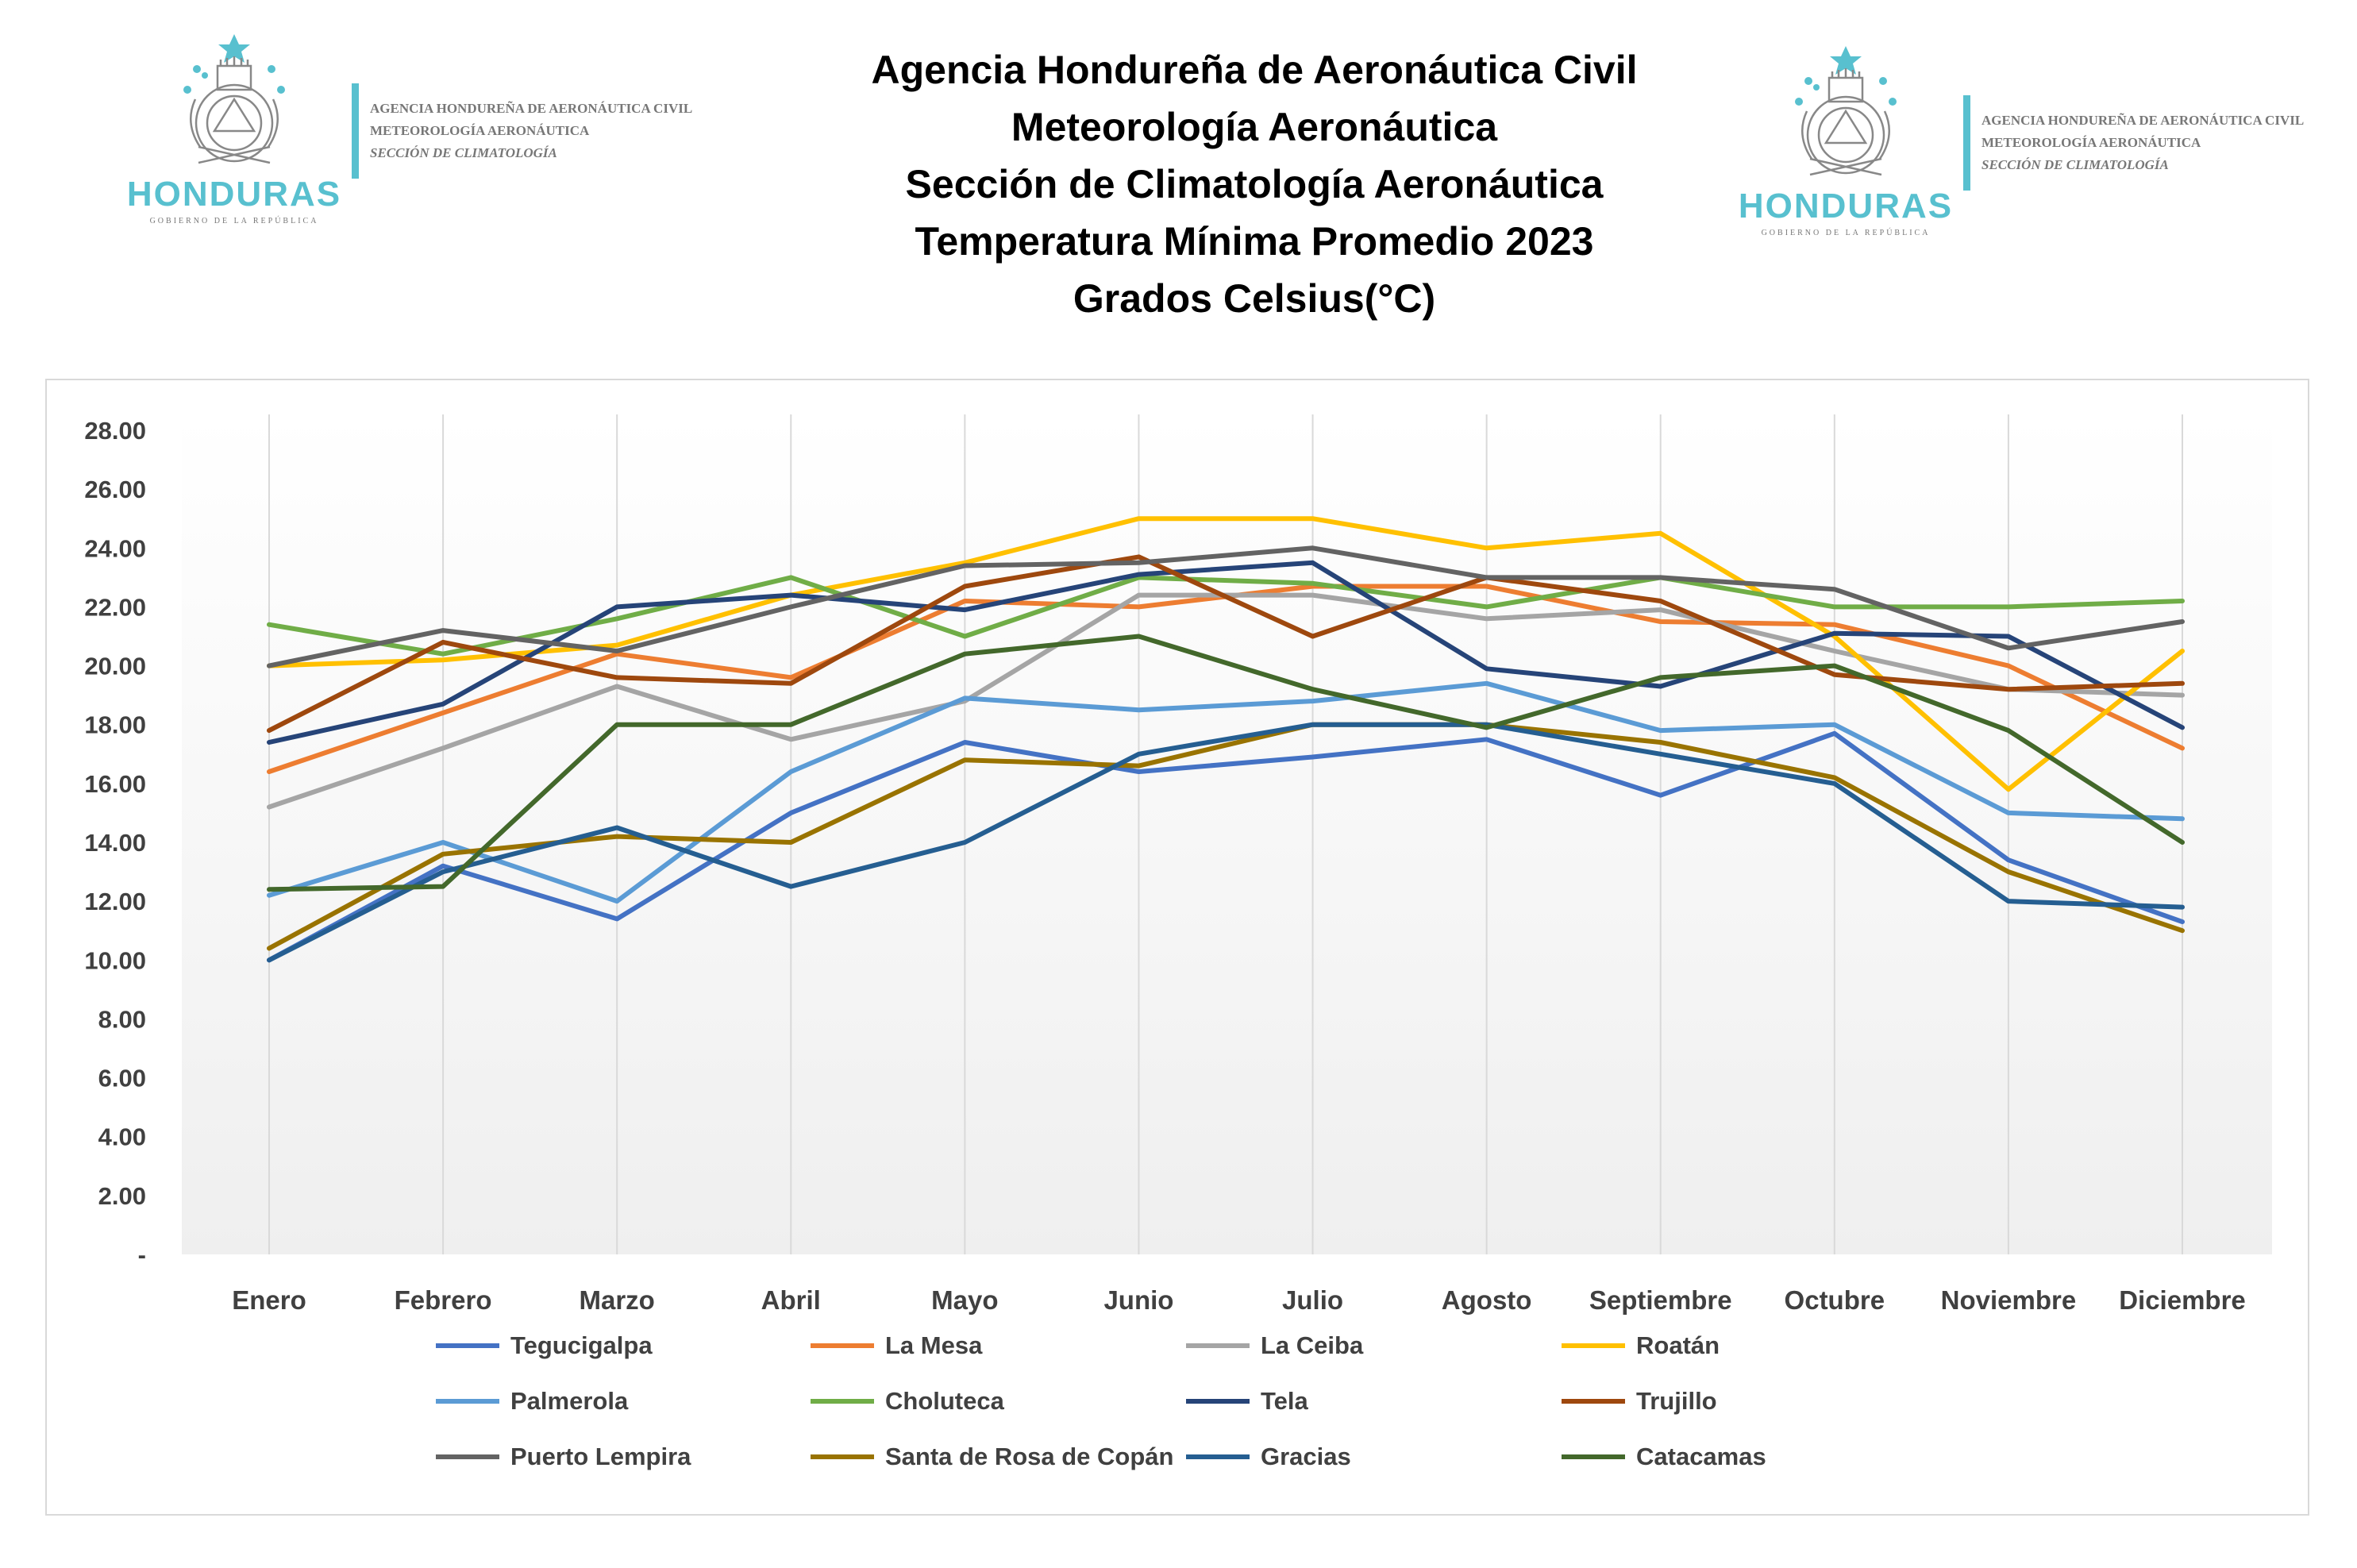 The width and height of the screenshot is (2357, 1568). I want to click on y-tick-label: 12.00, so click(115, 901).